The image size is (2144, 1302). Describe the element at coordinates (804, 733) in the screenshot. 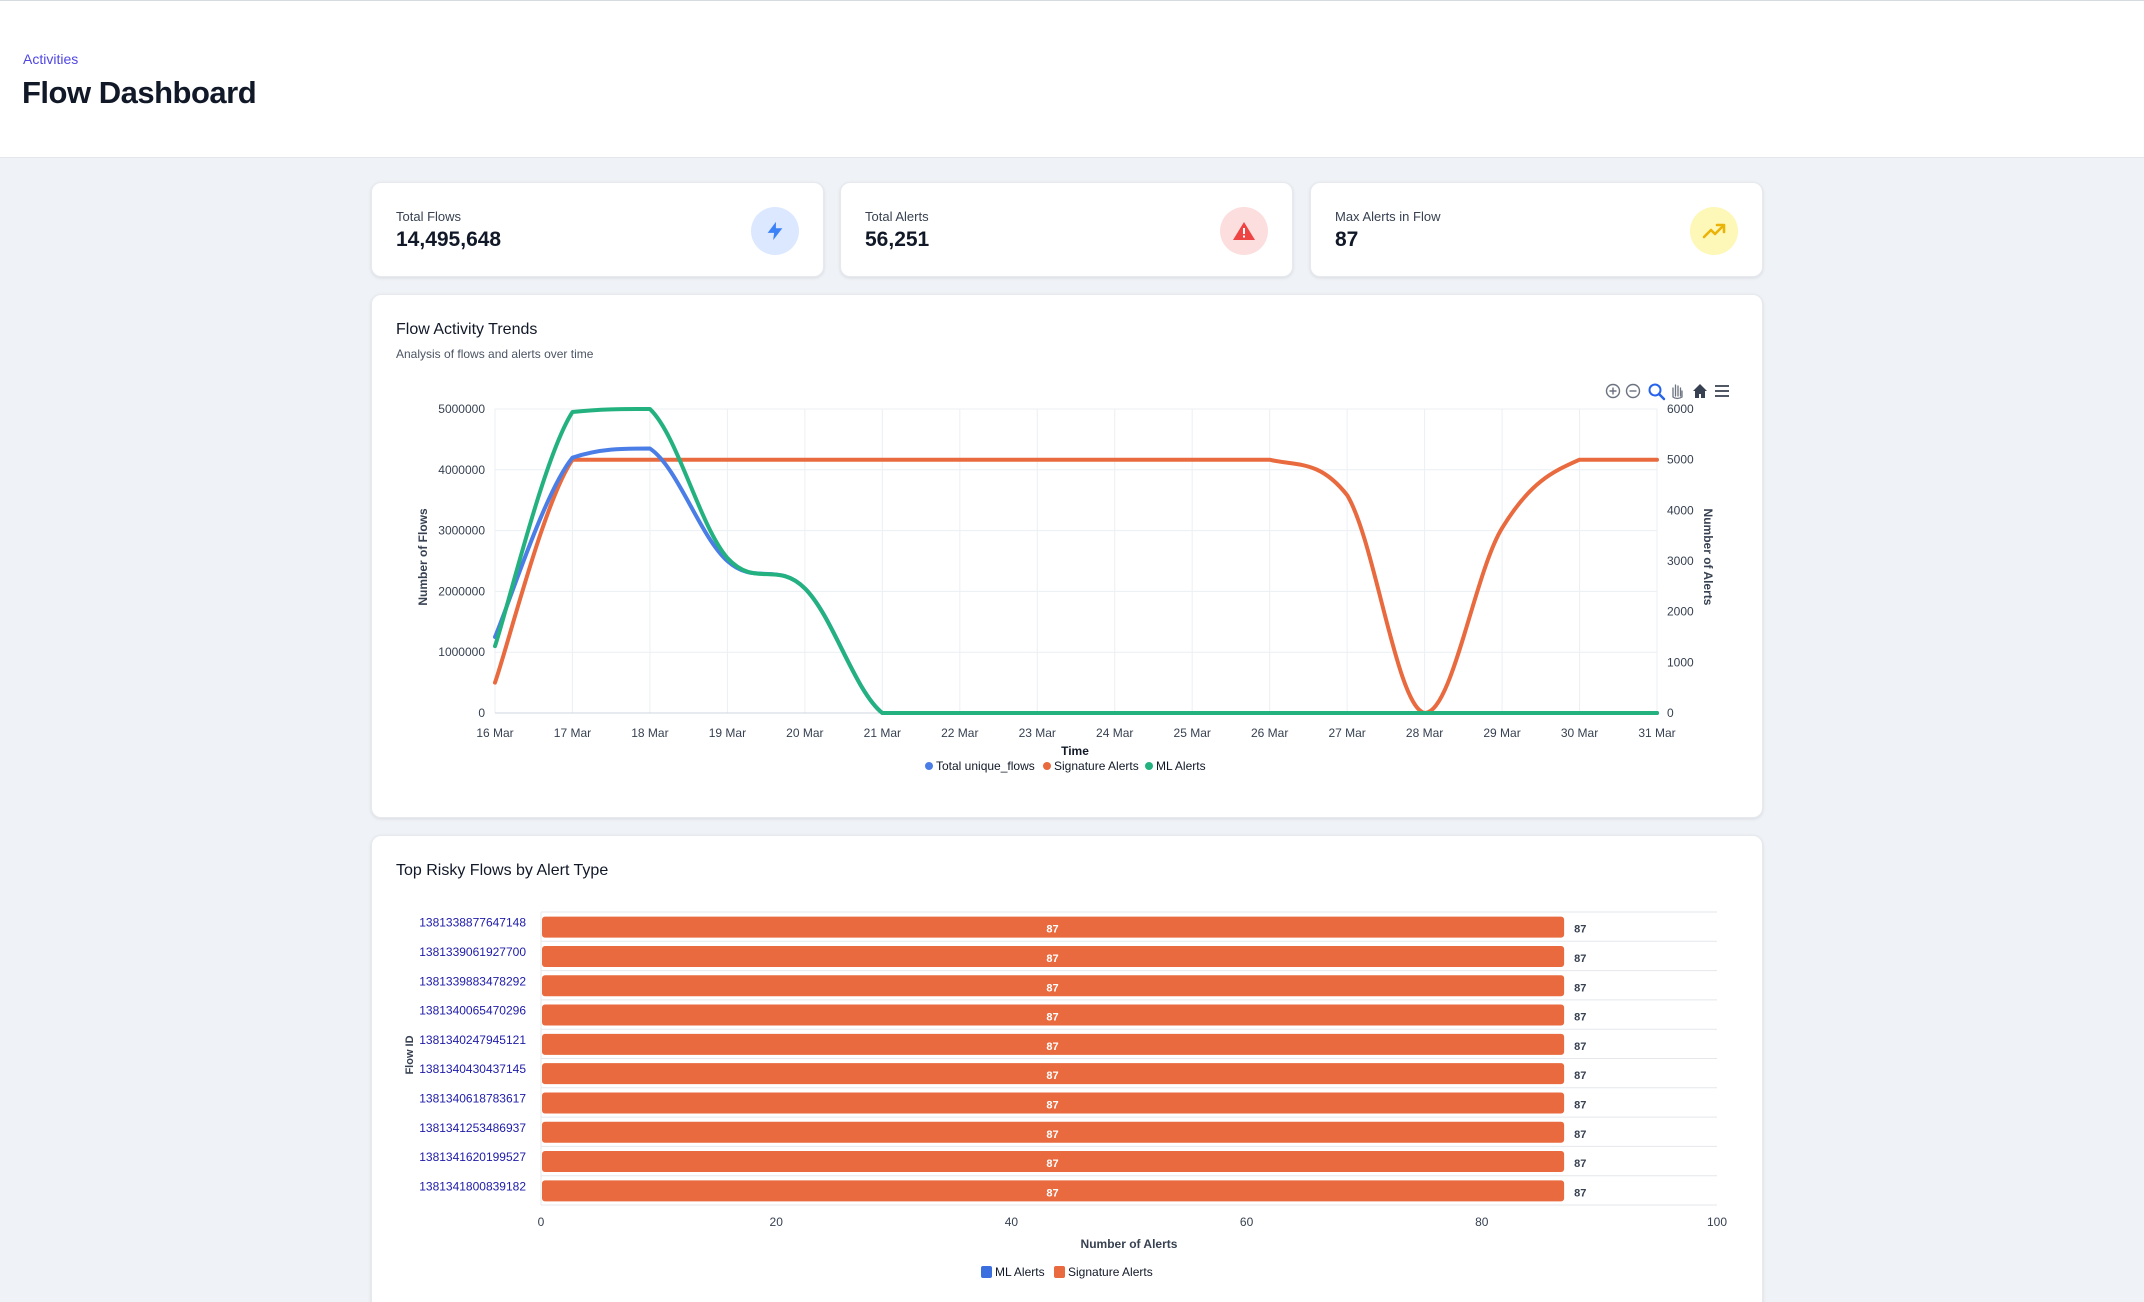

I see `x-tick-label: 20 Mar` at that location.